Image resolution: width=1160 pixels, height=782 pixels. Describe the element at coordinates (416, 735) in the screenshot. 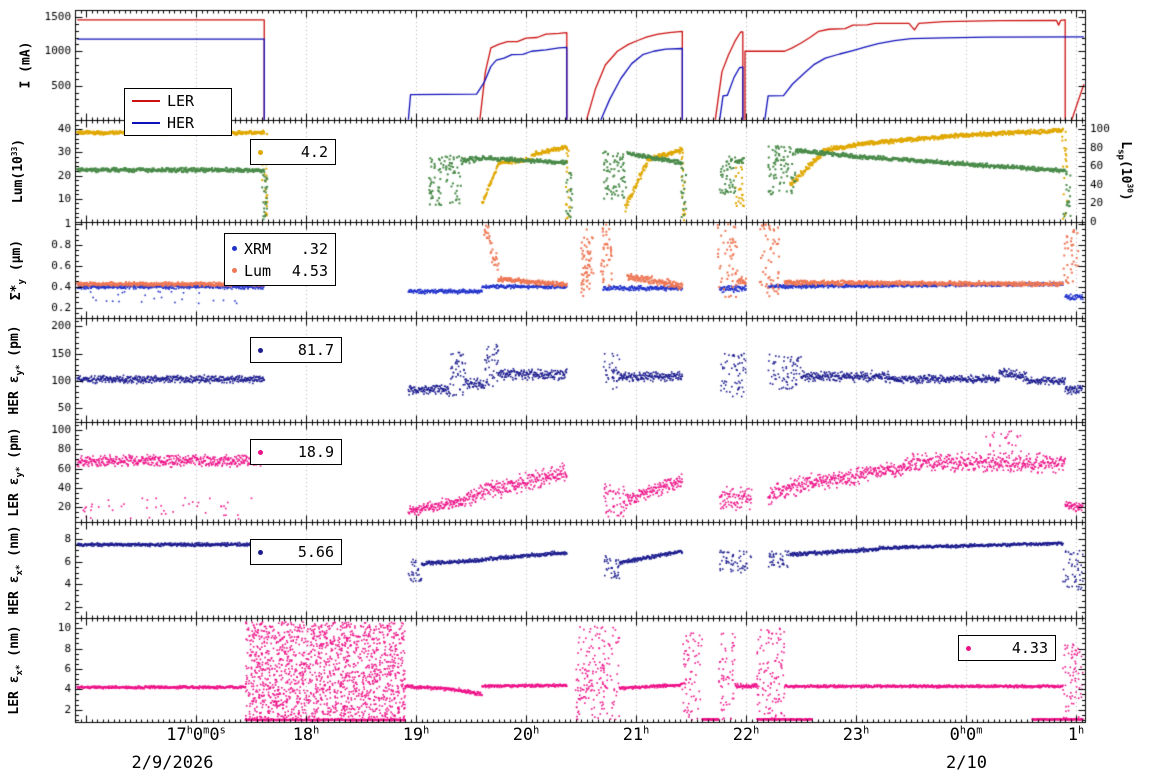

I see `xtick-19h: 19h` at that location.